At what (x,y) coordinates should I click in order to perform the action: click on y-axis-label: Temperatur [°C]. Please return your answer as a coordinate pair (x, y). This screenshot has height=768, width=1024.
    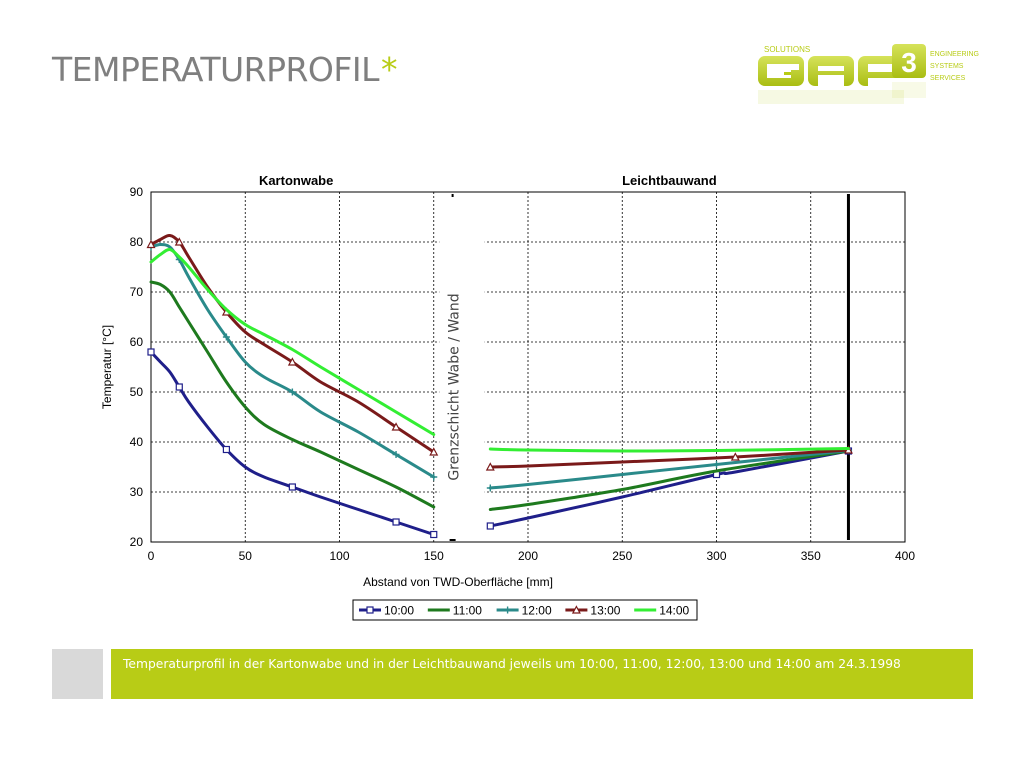
    Looking at the image, I should click on (107, 367).